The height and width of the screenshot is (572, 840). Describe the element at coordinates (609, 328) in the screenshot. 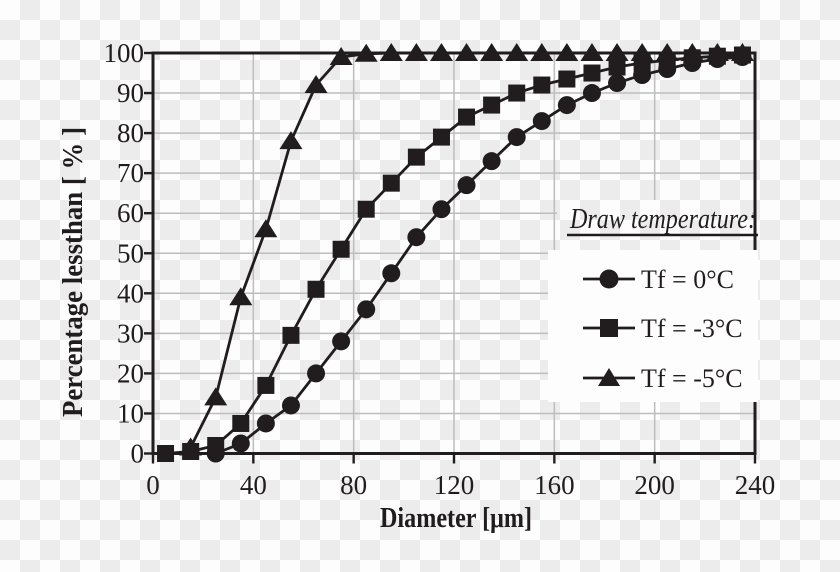

I see `square-marker-icon` at that location.